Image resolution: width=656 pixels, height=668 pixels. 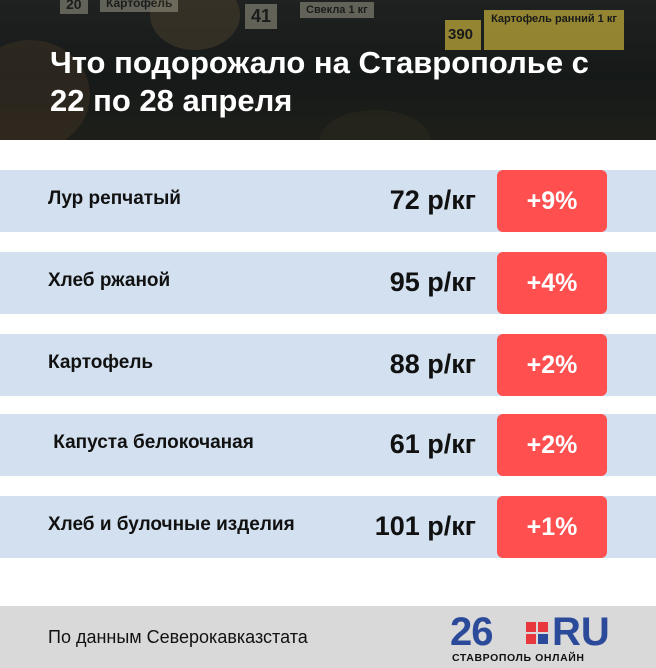 What do you see at coordinates (151, 442) in the screenshot?
I see `product-name: Капуста белокочаная` at bounding box center [151, 442].